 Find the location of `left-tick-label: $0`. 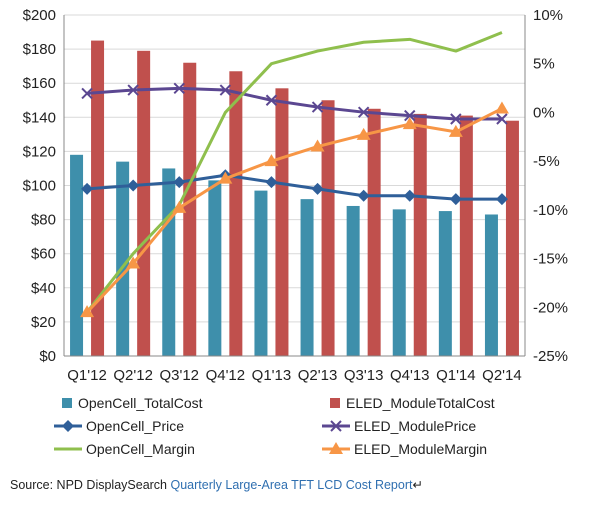

left-tick-label: $0 is located at coordinates (47, 356).